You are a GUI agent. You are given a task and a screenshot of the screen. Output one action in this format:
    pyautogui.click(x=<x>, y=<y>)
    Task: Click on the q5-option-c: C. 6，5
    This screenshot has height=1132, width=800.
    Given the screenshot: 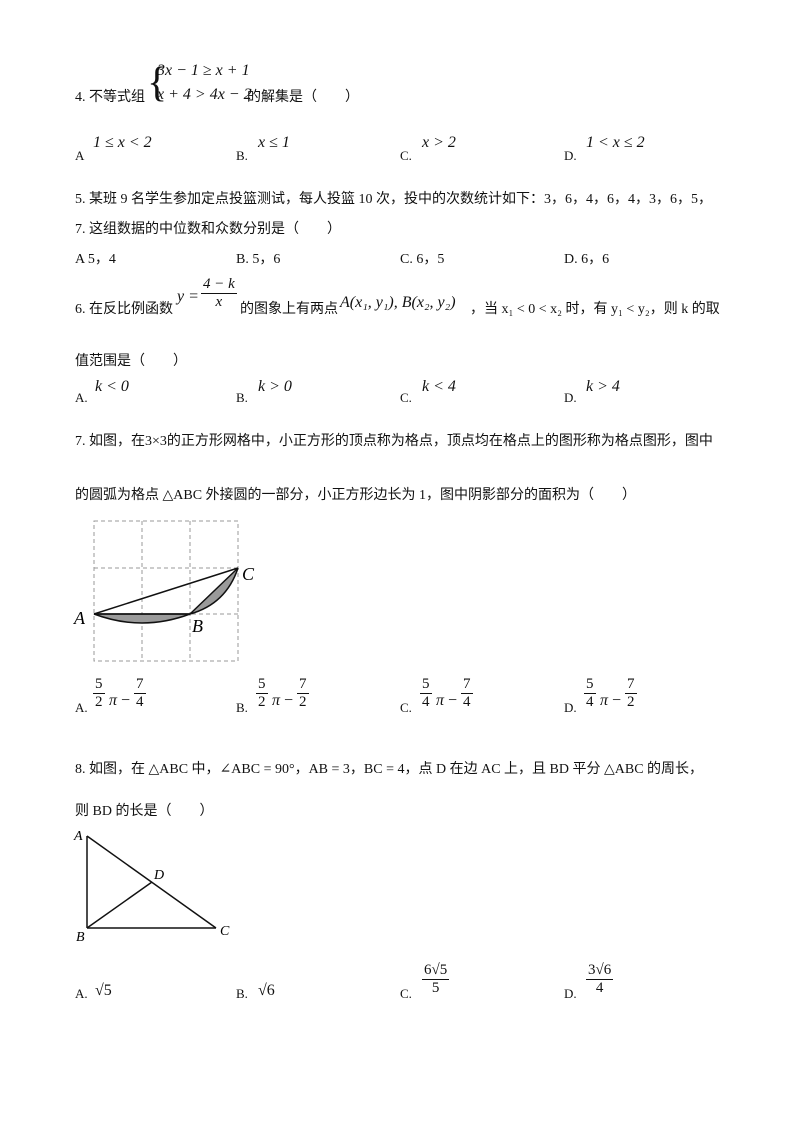 What is the action you would take?
    pyautogui.click(x=422, y=259)
    